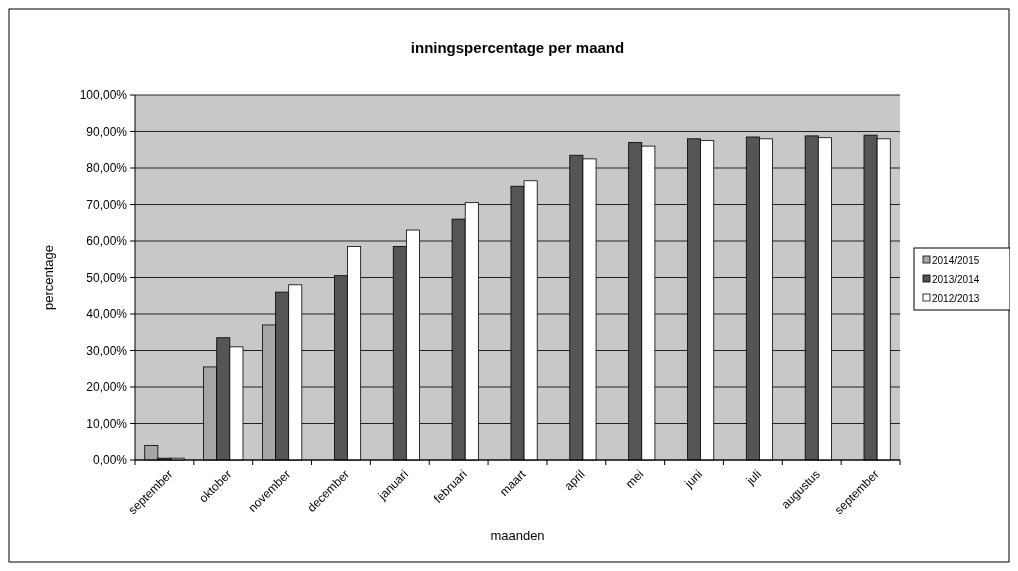  What do you see at coordinates (103, 95) in the screenshot?
I see `y-tick-label: 100,00%` at bounding box center [103, 95].